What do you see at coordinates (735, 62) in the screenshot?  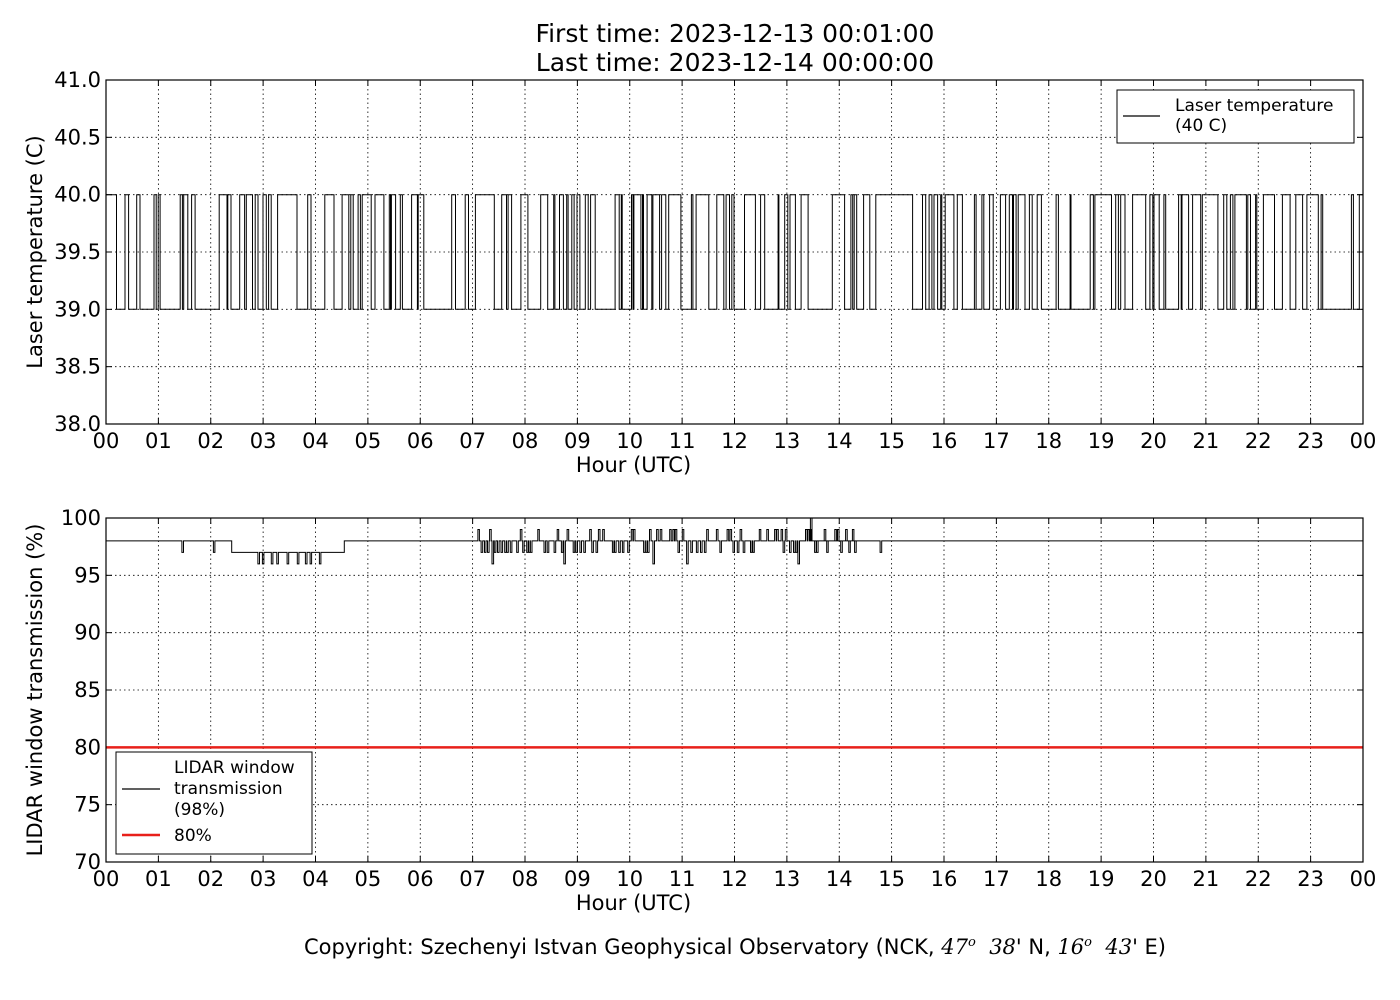 I see `last-time-title: Last time: 2023-12-14 00:00:00` at bounding box center [735, 62].